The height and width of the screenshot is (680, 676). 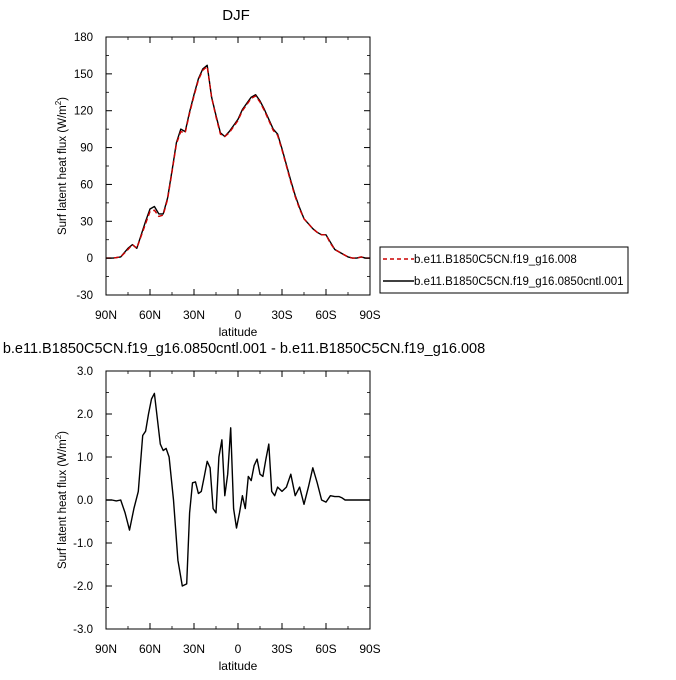 I want to click on legend-label-control: b.e11.B1850C5CN.f19_g16.008, so click(x=495, y=260).